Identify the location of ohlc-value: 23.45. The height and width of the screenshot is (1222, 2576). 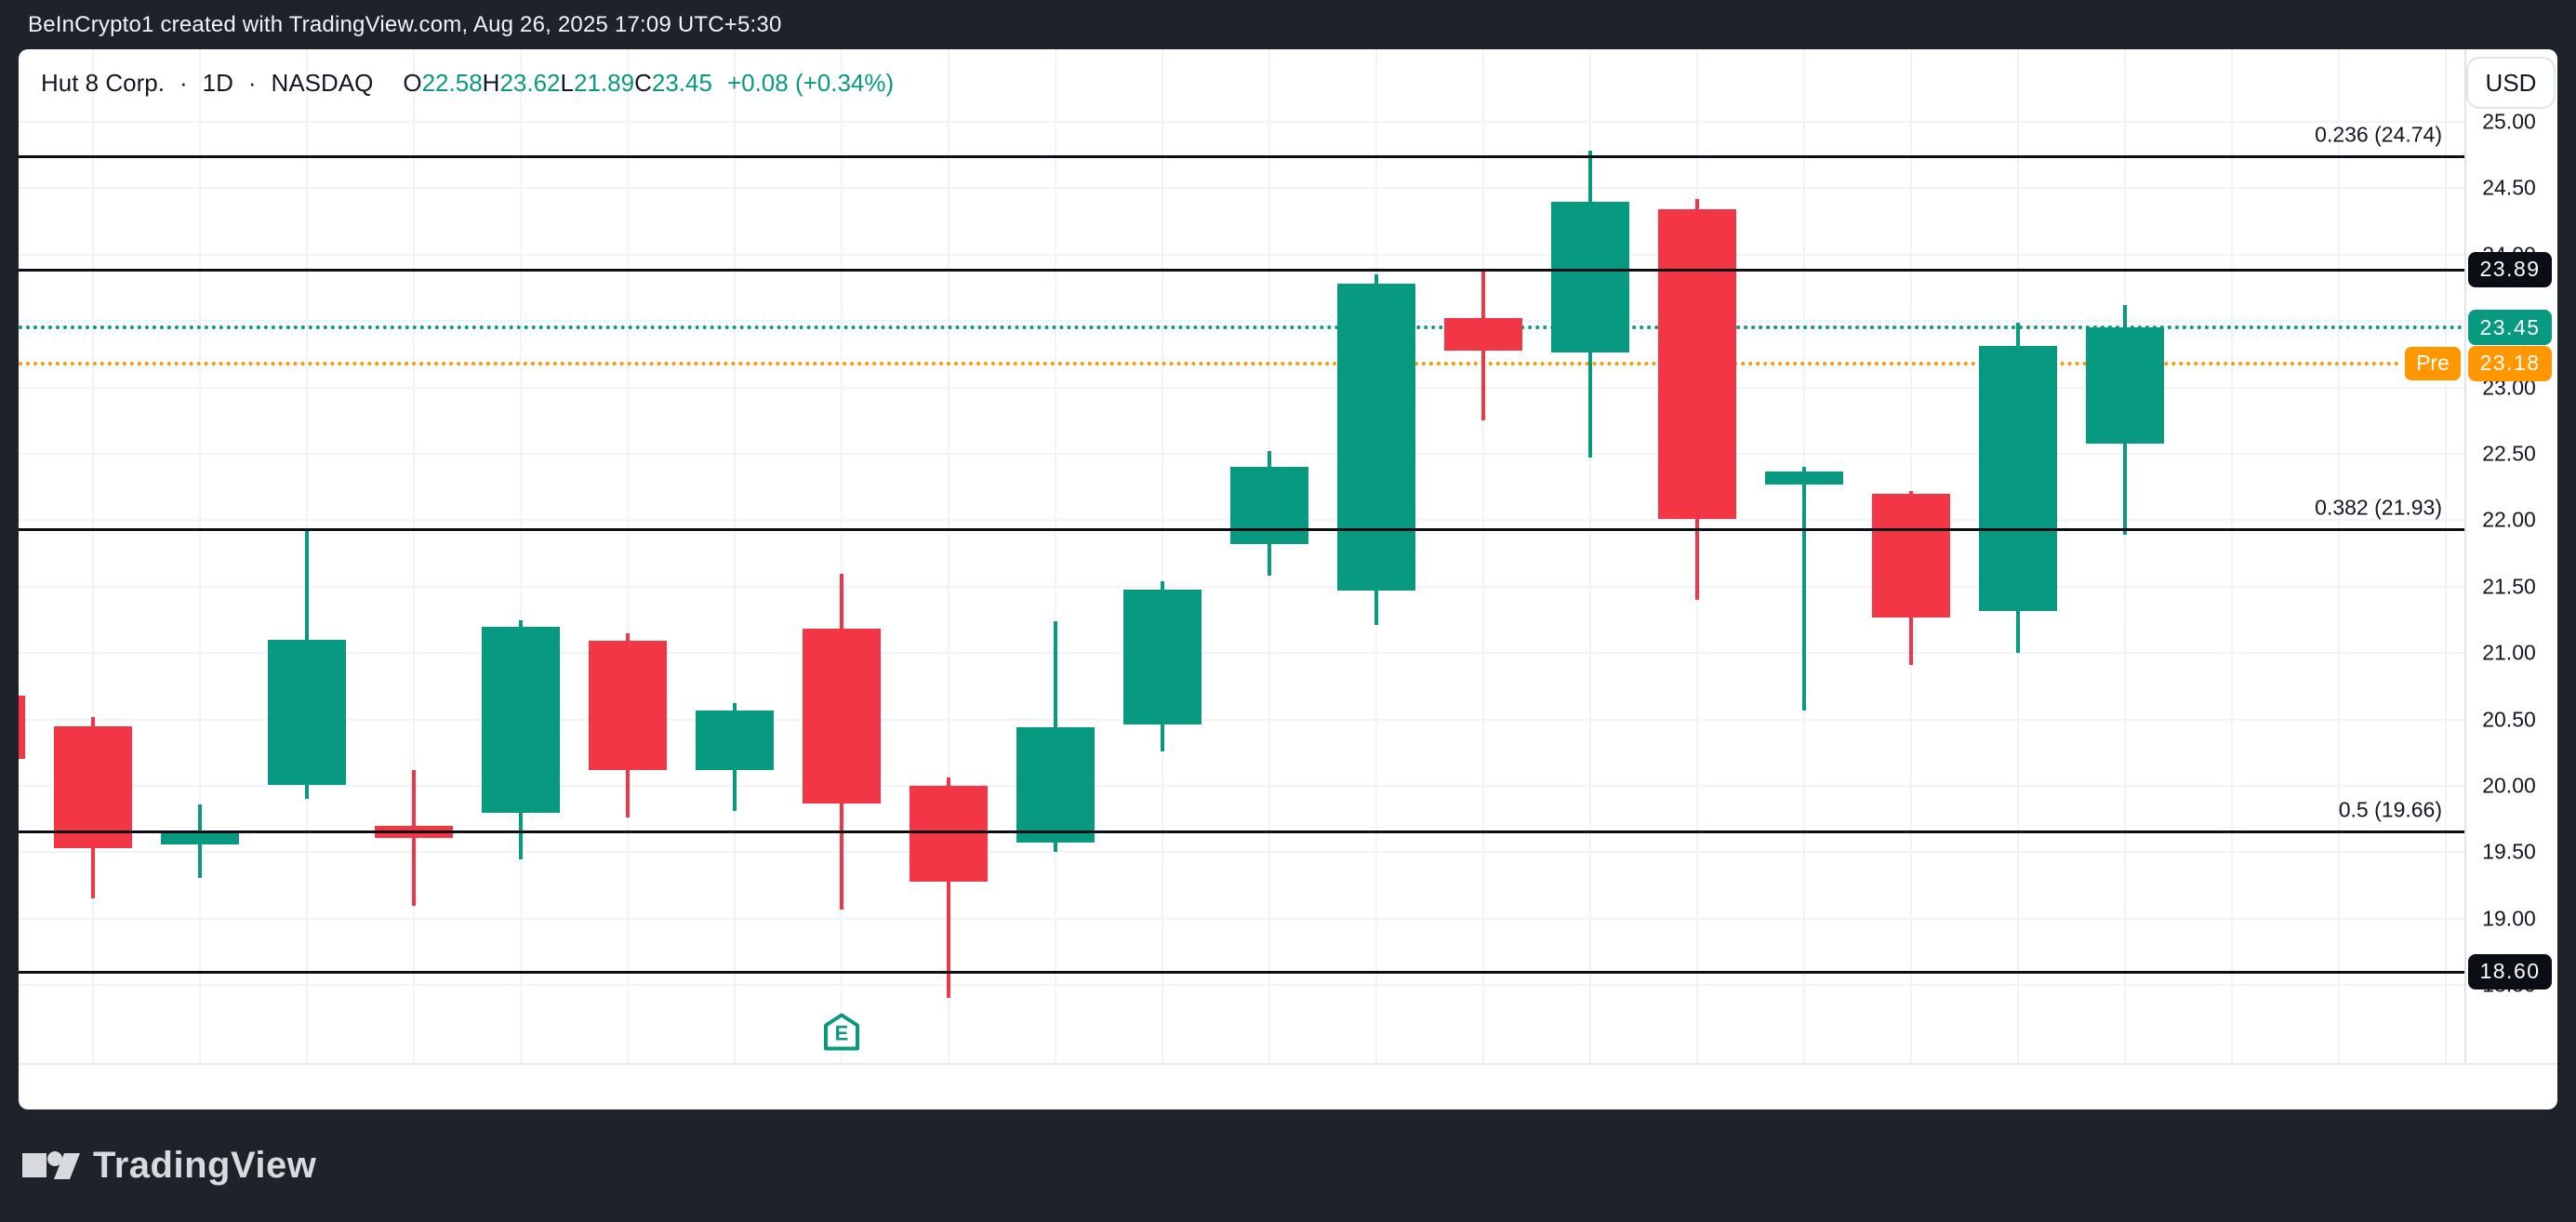
(681, 82).